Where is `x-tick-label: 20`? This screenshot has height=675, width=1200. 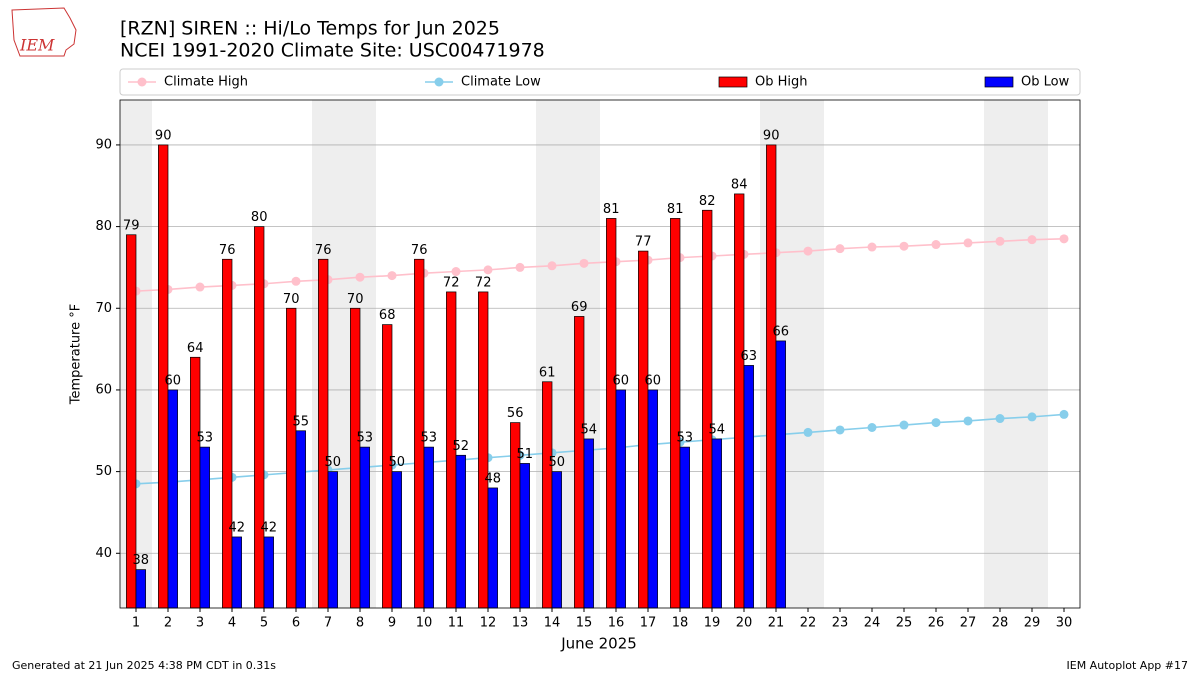
x-tick-label: 20 is located at coordinates (744, 623).